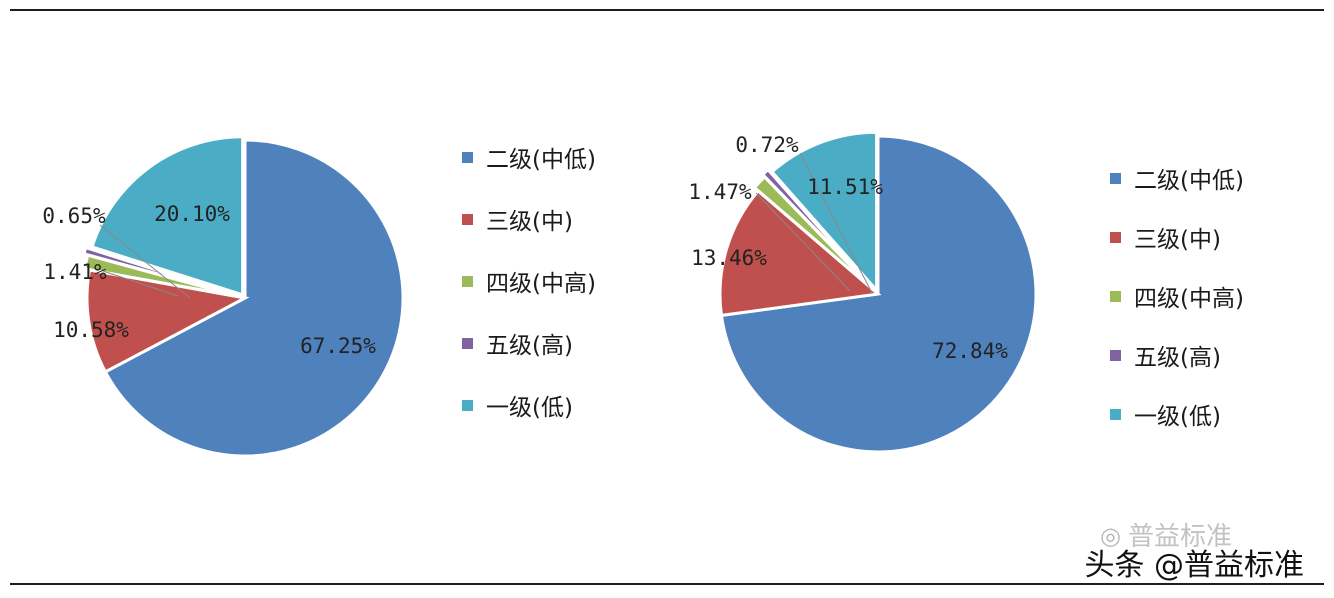 This screenshot has height=598, width=1334. Describe the element at coordinates (338, 346) in the screenshot. I see `data-label-1: 67.25%` at that location.